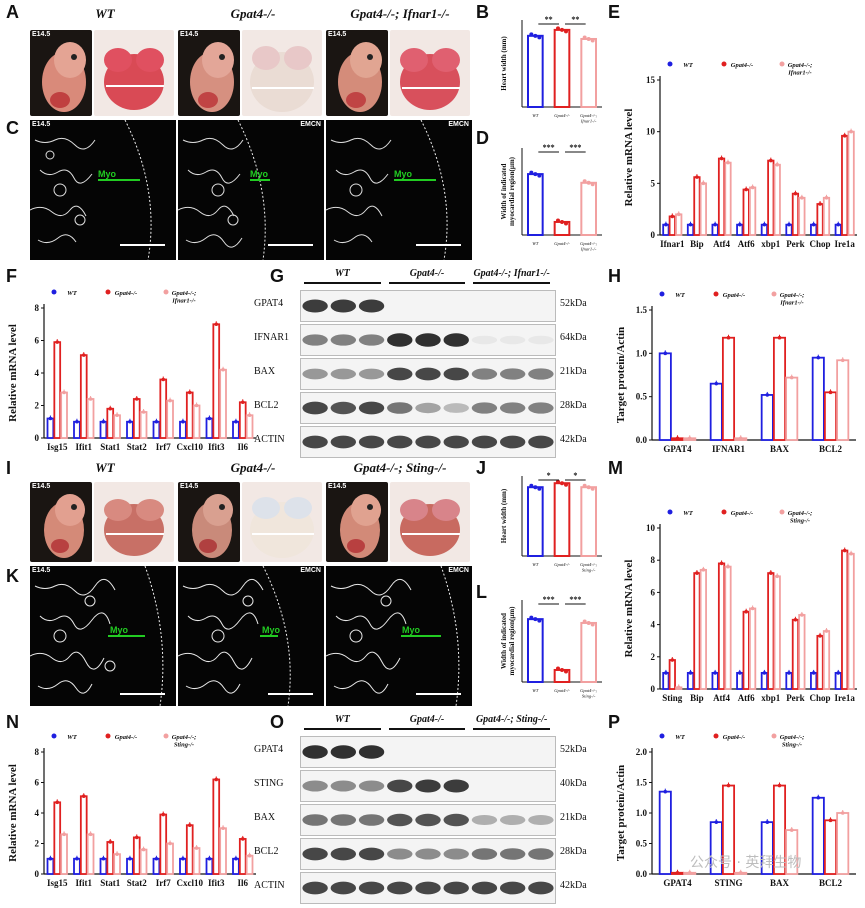 This screenshot has width=865, height=908. Describe the element at coordinates (272, 337) in the screenshot. I see `blot-protein-label: IFNAR1` at that location.